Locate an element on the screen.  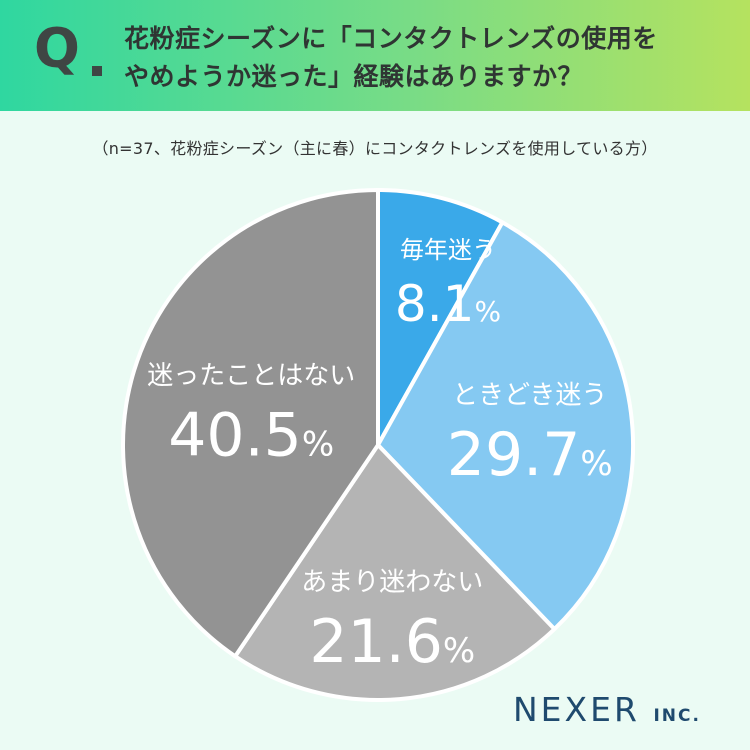
slice-value-4: 40.5% is located at coordinates (251, 435).